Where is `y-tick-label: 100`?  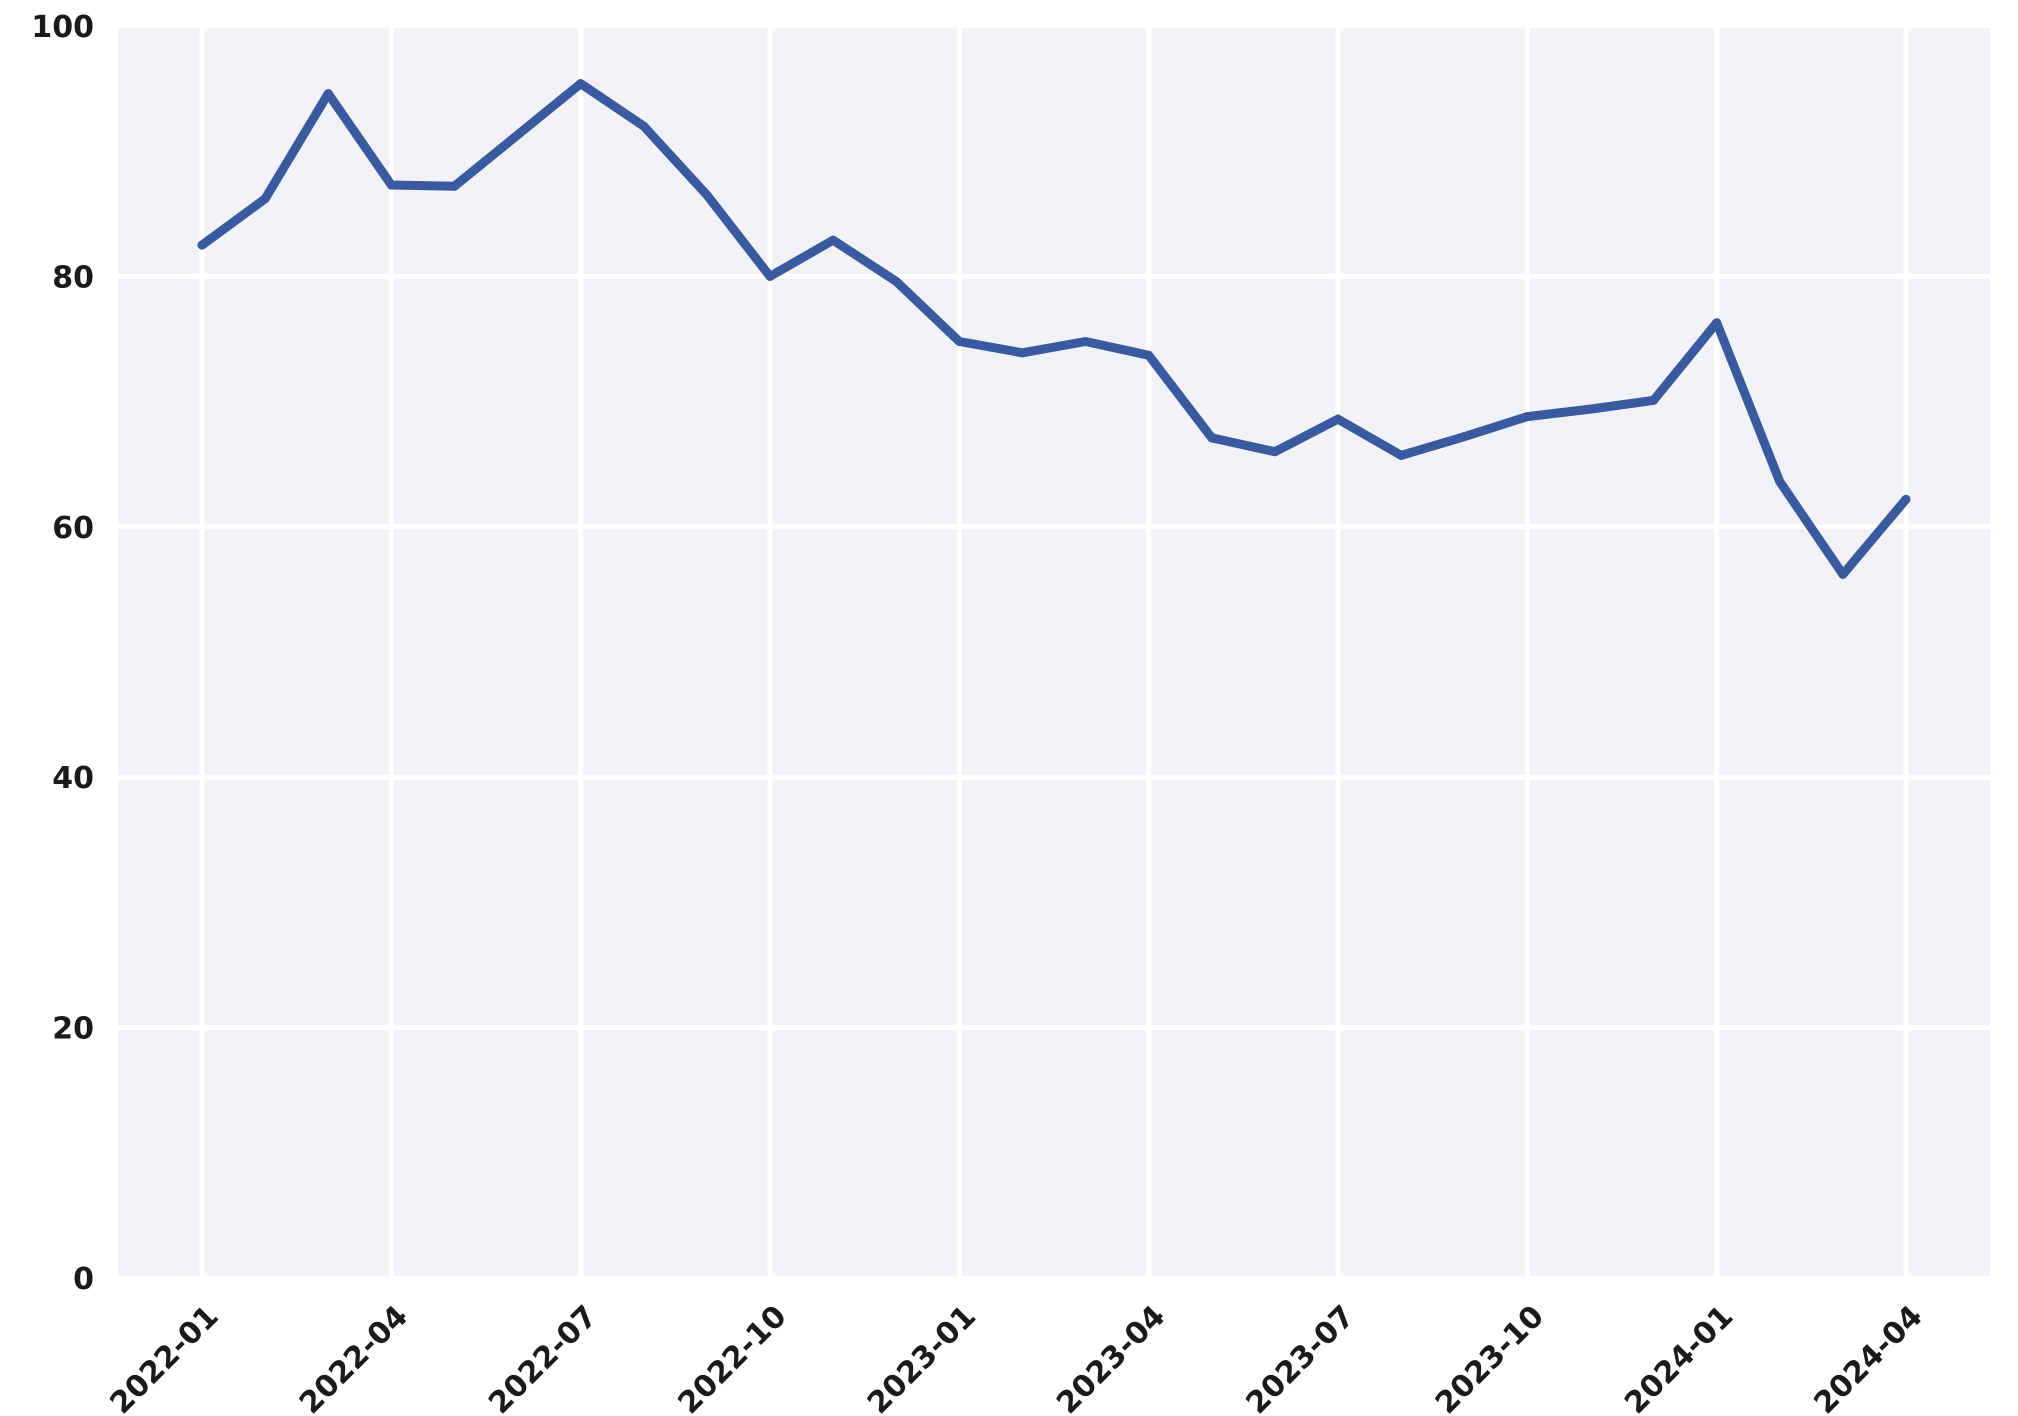
y-tick-label: 100 is located at coordinates (62, 27).